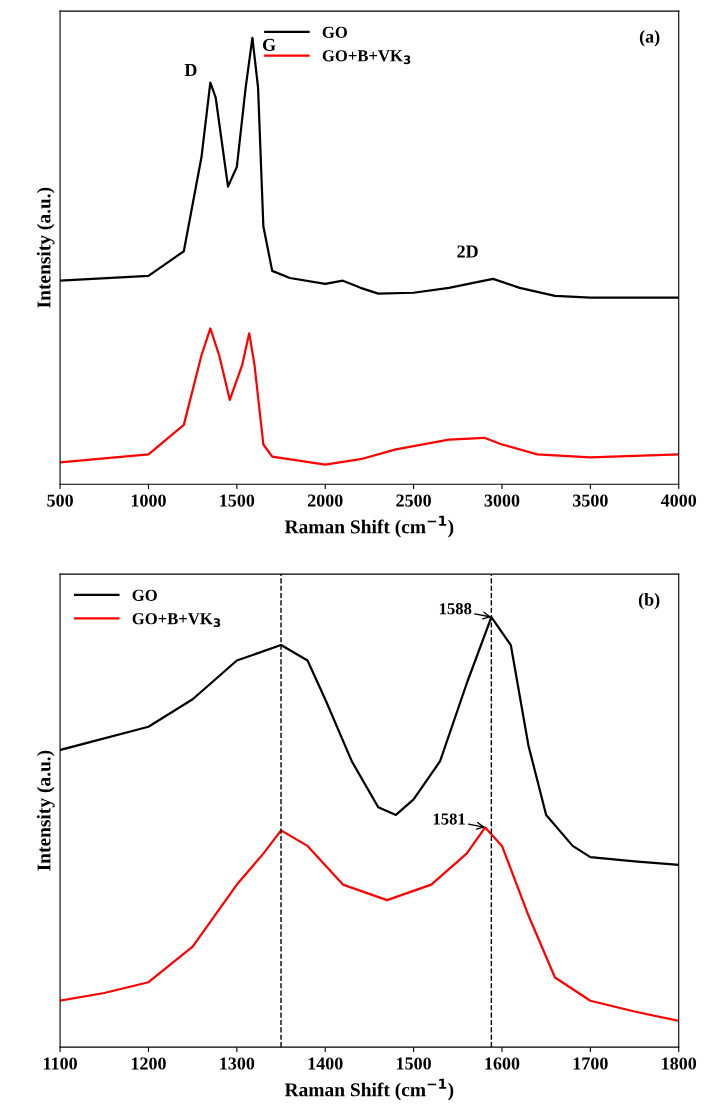 This screenshot has width=707, height=1114. Describe the element at coordinates (190, 70) in the screenshot. I see `annotation: D` at that location.